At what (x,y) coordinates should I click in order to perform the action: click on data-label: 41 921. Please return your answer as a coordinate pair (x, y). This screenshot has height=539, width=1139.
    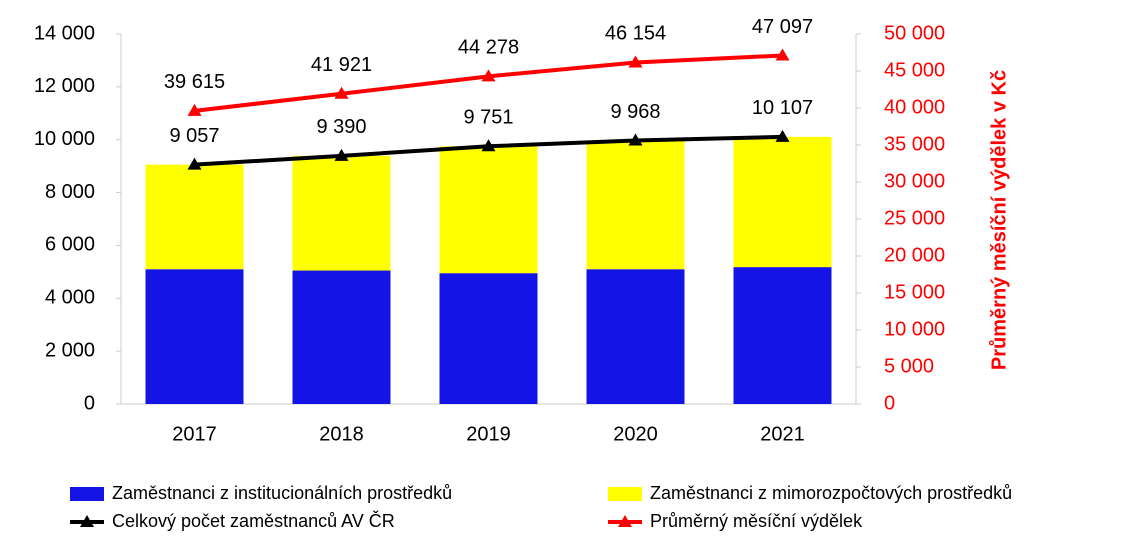
    Looking at the image, I should click on (341, 65).